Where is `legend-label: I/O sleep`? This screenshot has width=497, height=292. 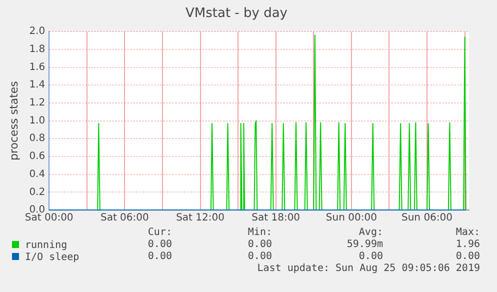
legend-label: I/O sleep is located at coordinates (52, 257).